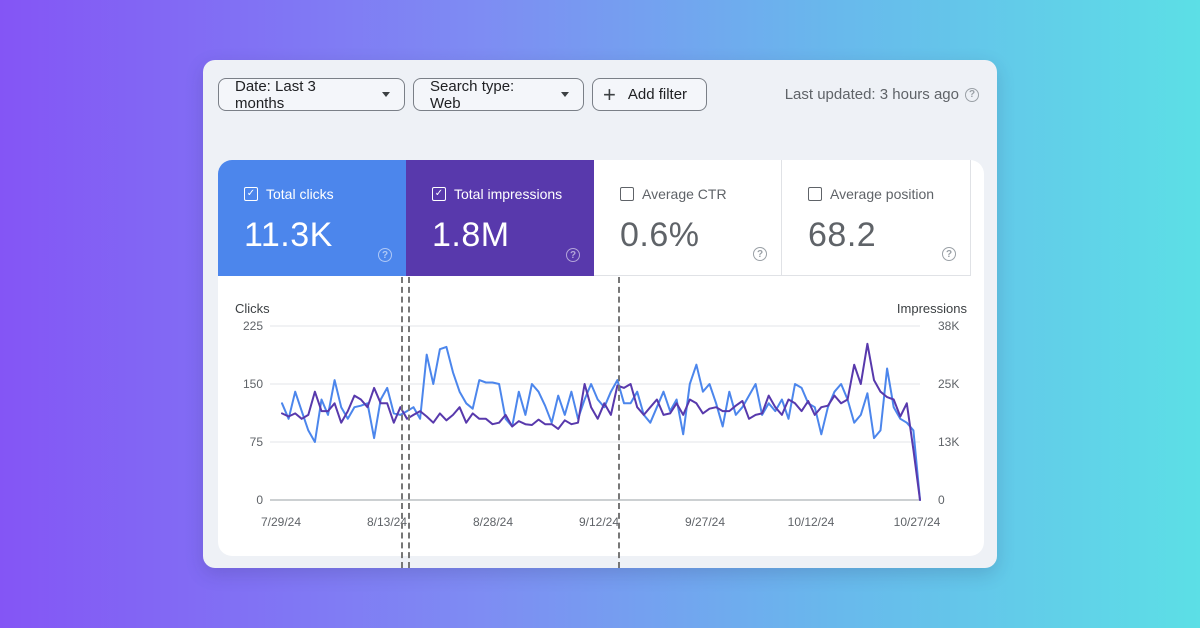 The height and width of the screenshot is (628, 1200). Describe the element at coordinates (932, 308) in the screenshot. I see `y-axis-title-right: Impressions` at that location.